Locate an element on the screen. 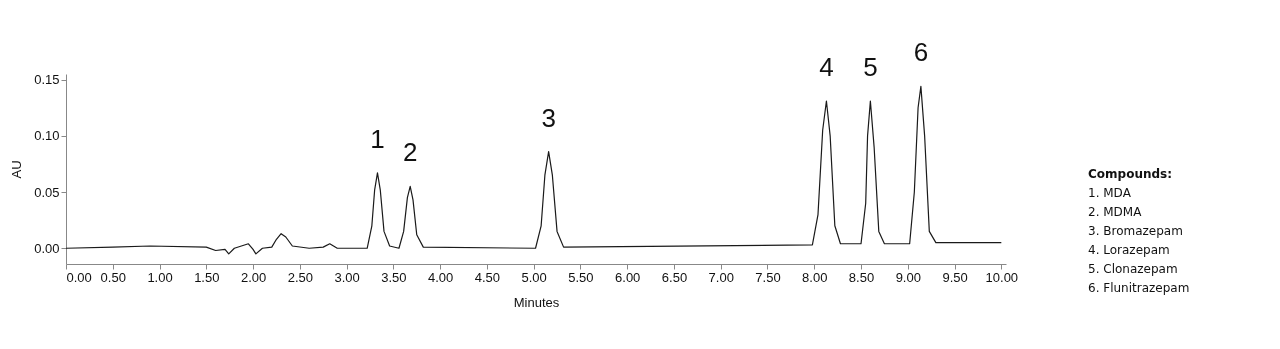 The width and height of the screenshot is (1280, 349). text: 6. Flunitrazepam is located at coordinates (1139, 288).